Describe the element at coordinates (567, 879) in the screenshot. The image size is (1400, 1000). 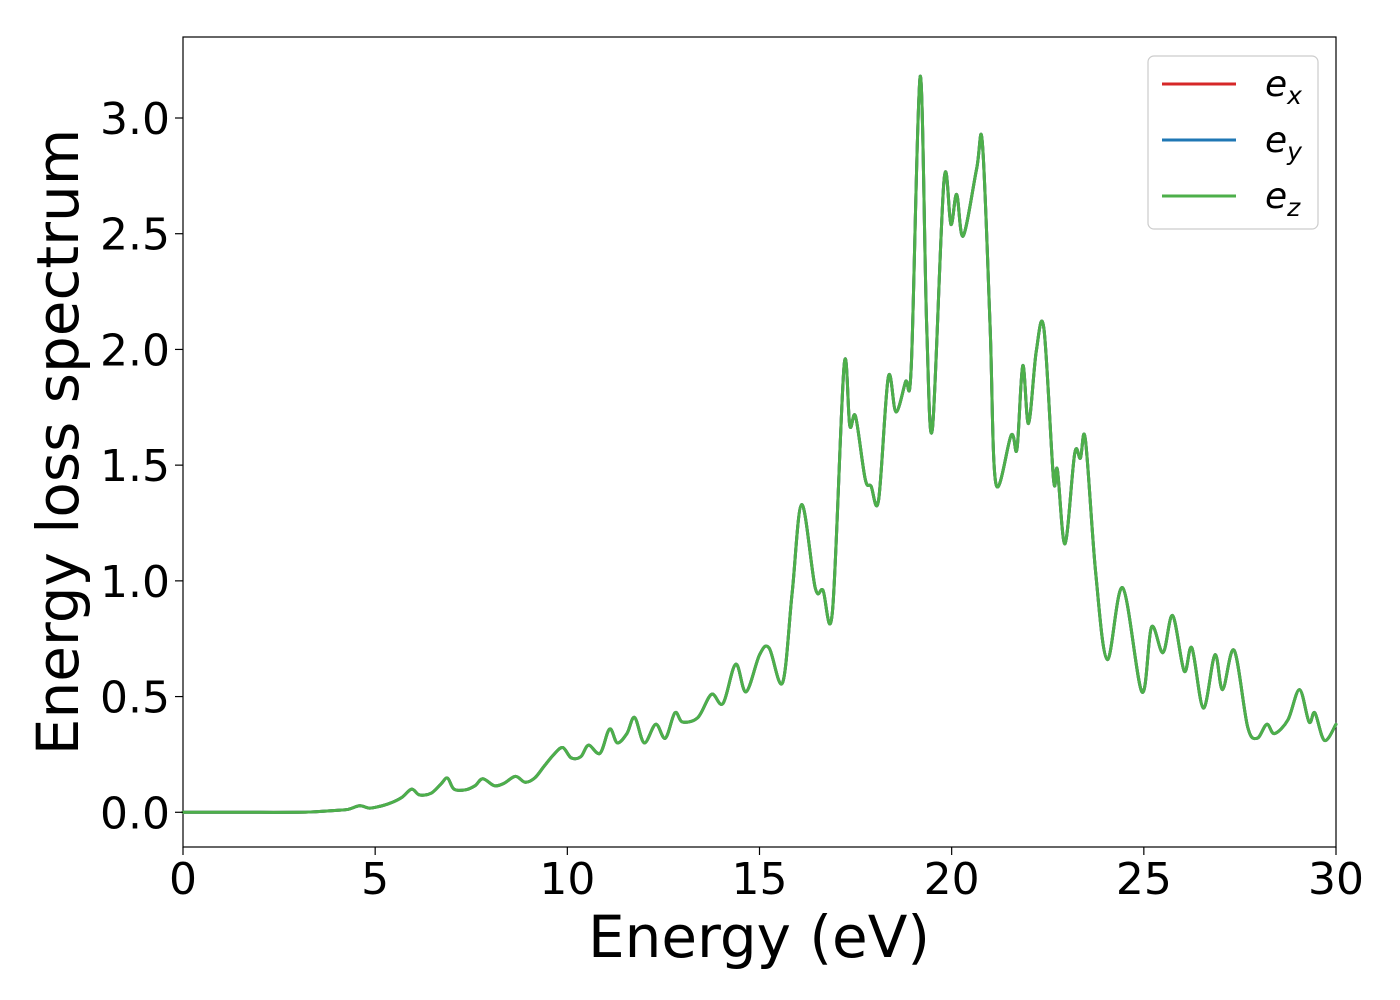
I see `x-tick-label: 10` at that location.